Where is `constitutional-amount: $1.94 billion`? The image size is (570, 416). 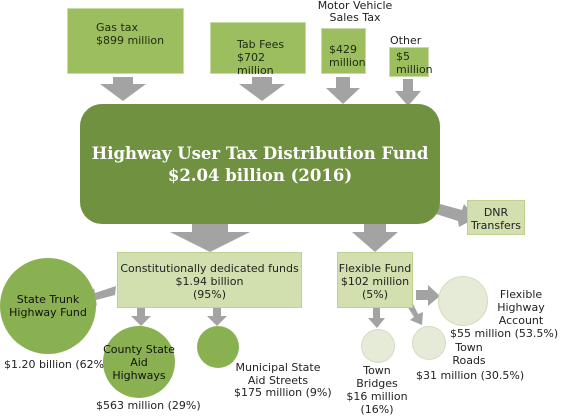 constitutional-amount: $1.94 billion is located at coordinates (209, 281).